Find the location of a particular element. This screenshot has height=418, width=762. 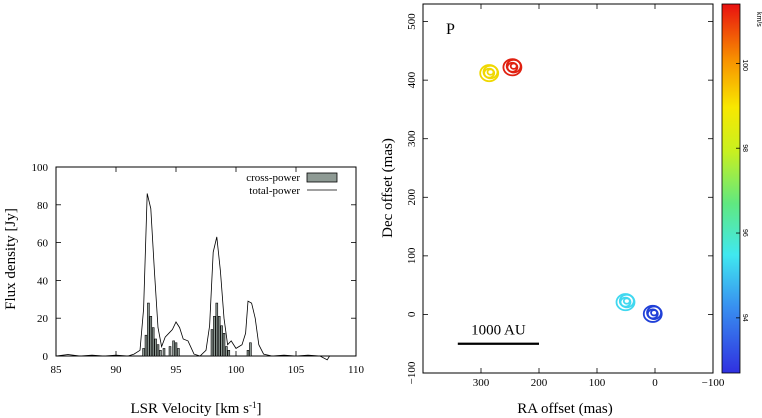

map-y-tick-label: 0 is located at coordinates (412, 314).